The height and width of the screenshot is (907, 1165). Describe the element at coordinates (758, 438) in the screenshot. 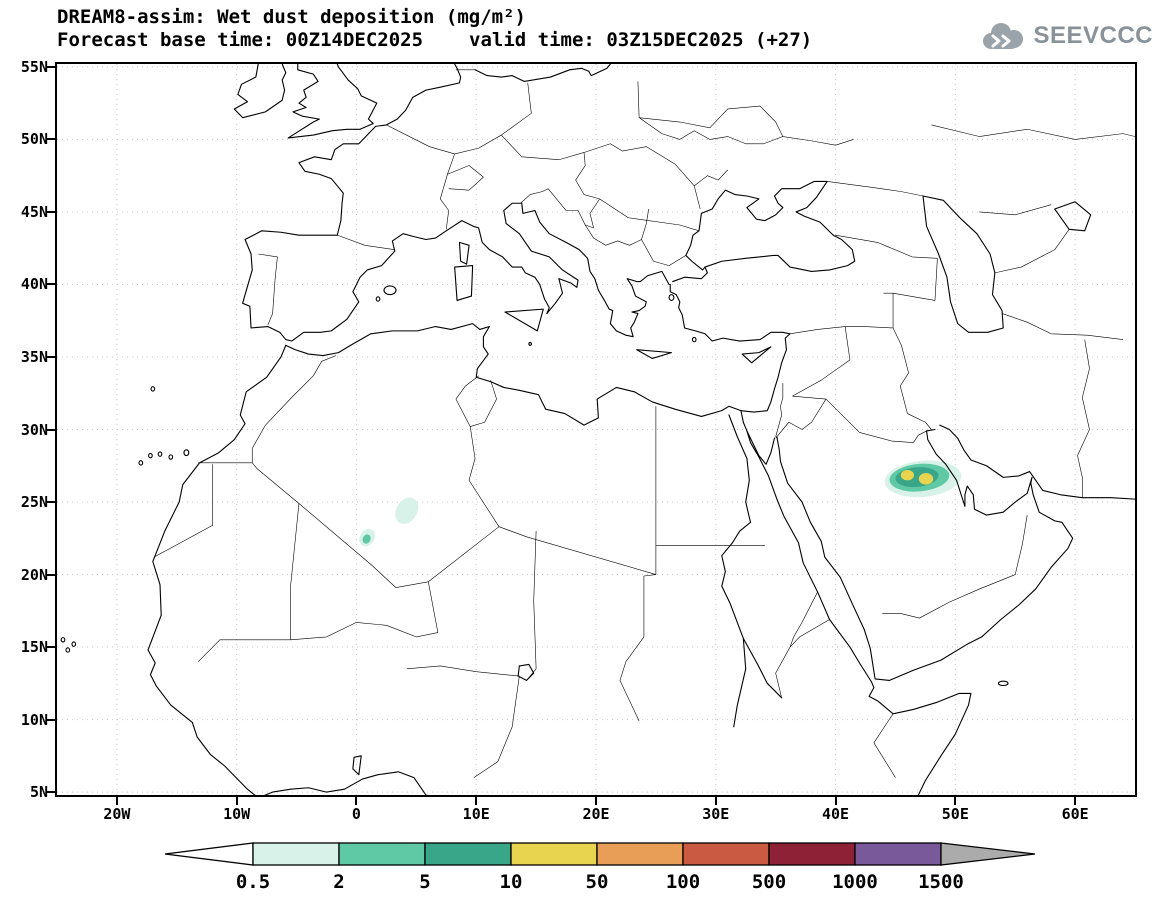

I see `coast-sinai` at that location.